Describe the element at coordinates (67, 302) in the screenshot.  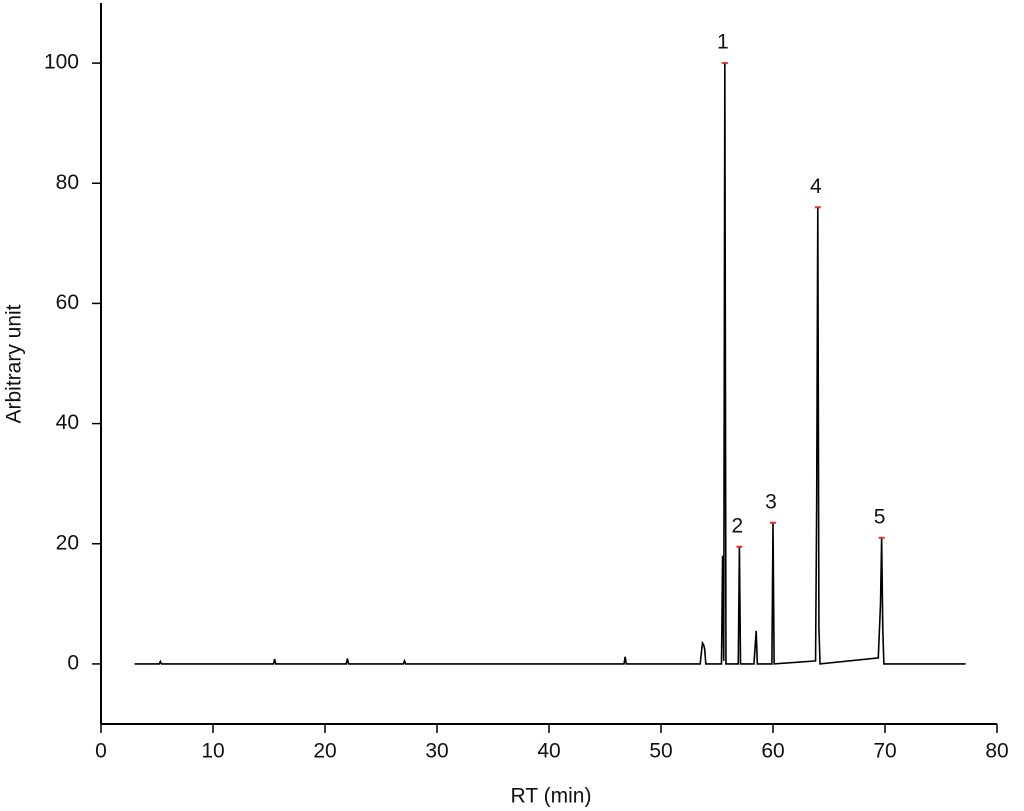
I see `y-tick-label: 60` at that location.